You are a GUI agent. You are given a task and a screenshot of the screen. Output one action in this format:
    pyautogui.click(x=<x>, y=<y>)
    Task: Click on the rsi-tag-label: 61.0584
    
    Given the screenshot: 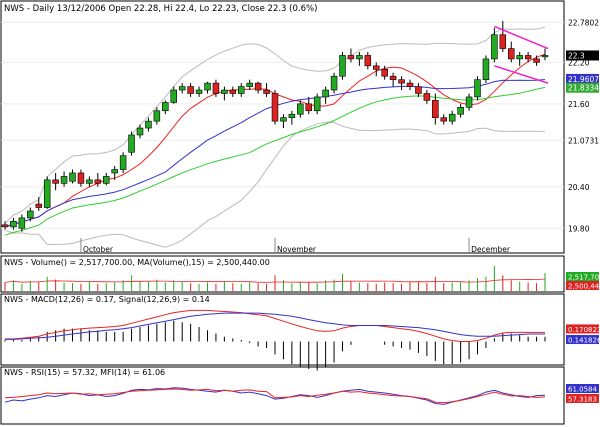 What is the action you would take?
    pyautogui.click(x=582, y=390)
    